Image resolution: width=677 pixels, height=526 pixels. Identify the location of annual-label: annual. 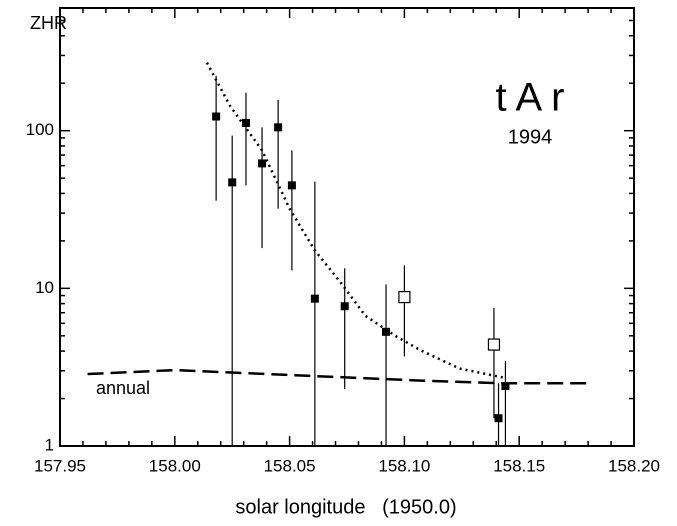
(123, 388).